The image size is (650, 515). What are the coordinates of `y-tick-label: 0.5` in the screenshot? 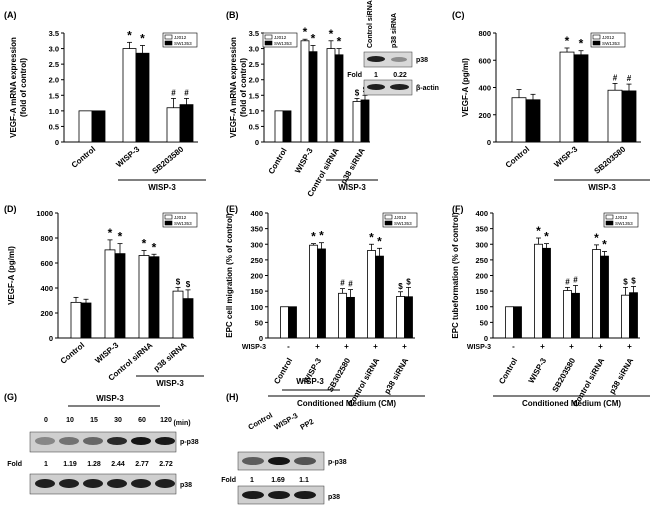 It's located at (254, 126).